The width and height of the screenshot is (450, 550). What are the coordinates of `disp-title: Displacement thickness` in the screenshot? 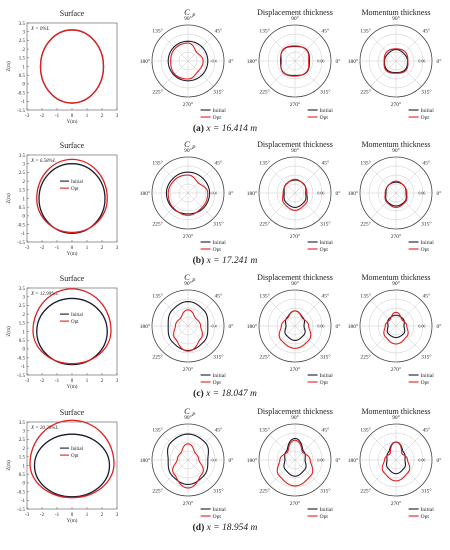 It's located at (295, 144).